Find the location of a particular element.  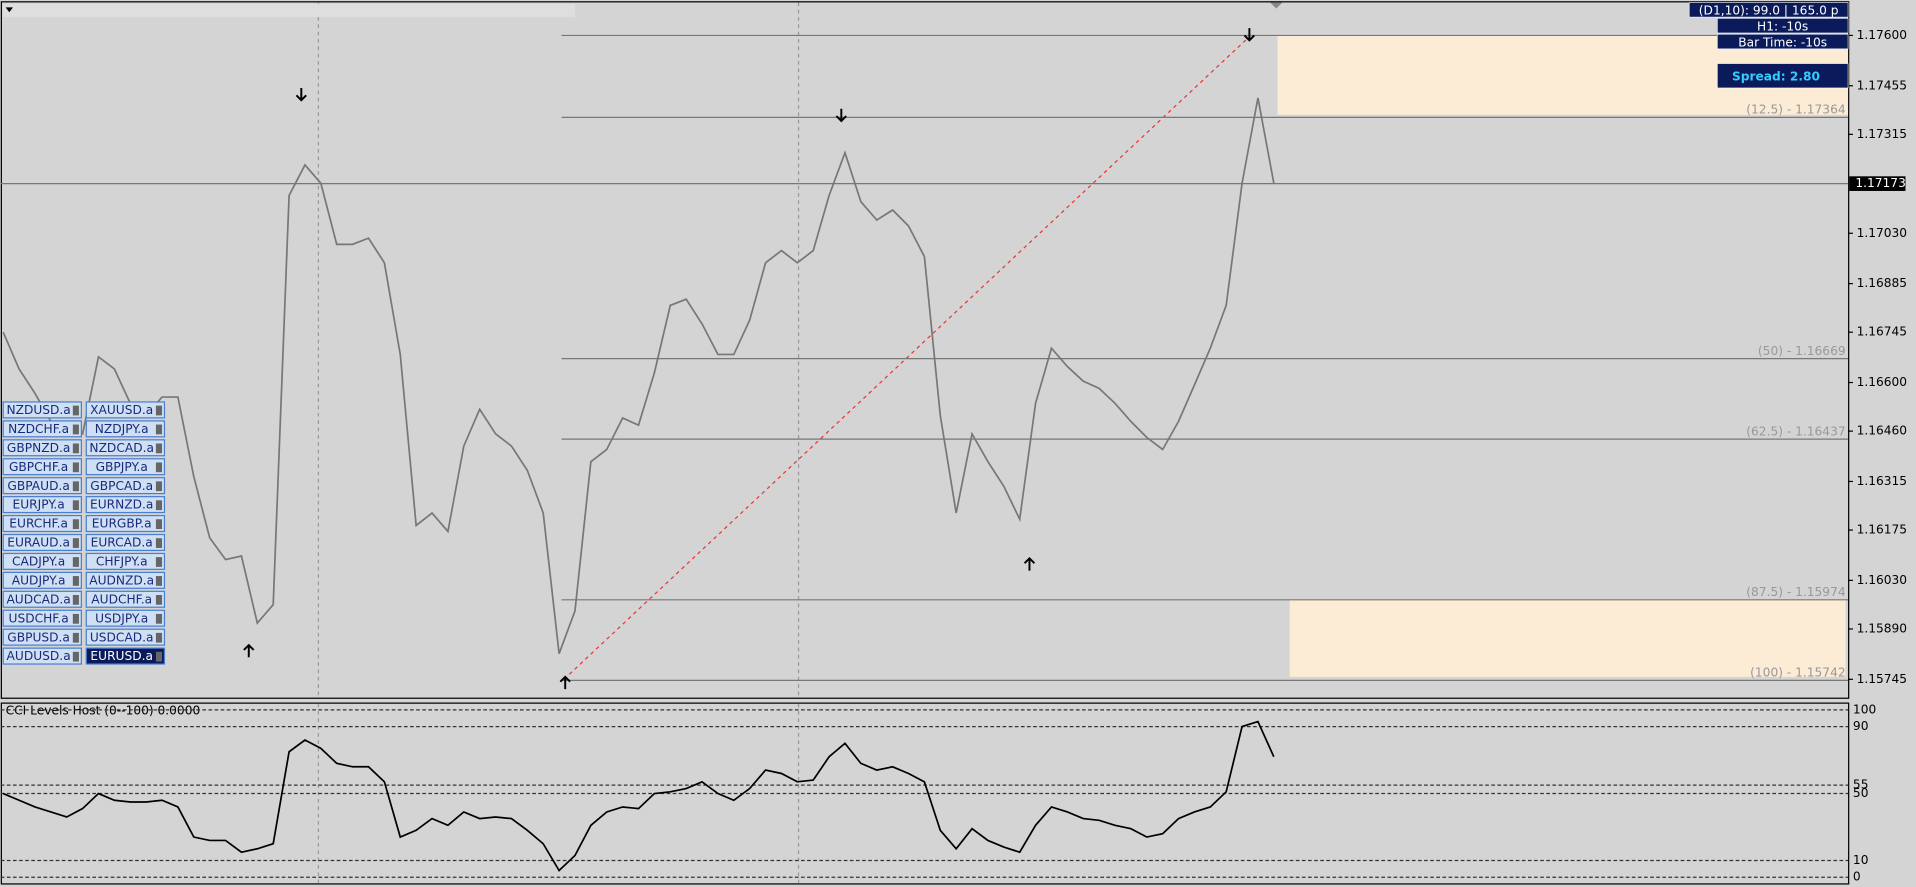

cci-level-label: 100 is located at coordinates (1864, 709).